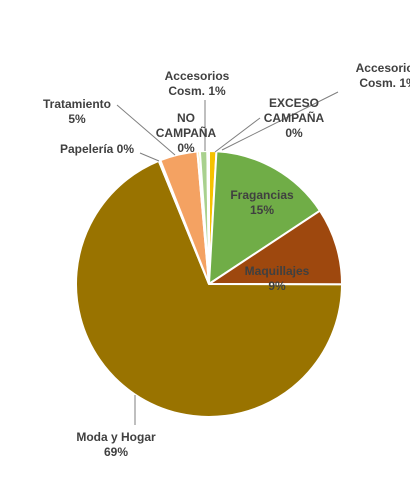 The height and width of the screenshot is (490, 410). What do you see at coordinates (277, 278) in the screenshot?
I see `data-label-2: Maquillajes 9%` at bounding box center [277, 278].